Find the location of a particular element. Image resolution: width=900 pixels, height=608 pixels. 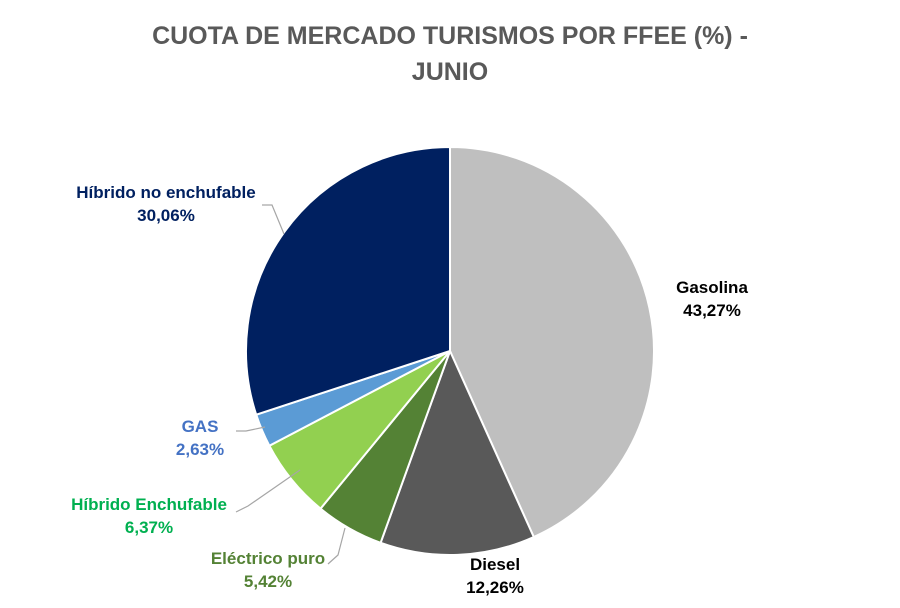

slice-label-name: Diesel is located at coordinates (495, 564).